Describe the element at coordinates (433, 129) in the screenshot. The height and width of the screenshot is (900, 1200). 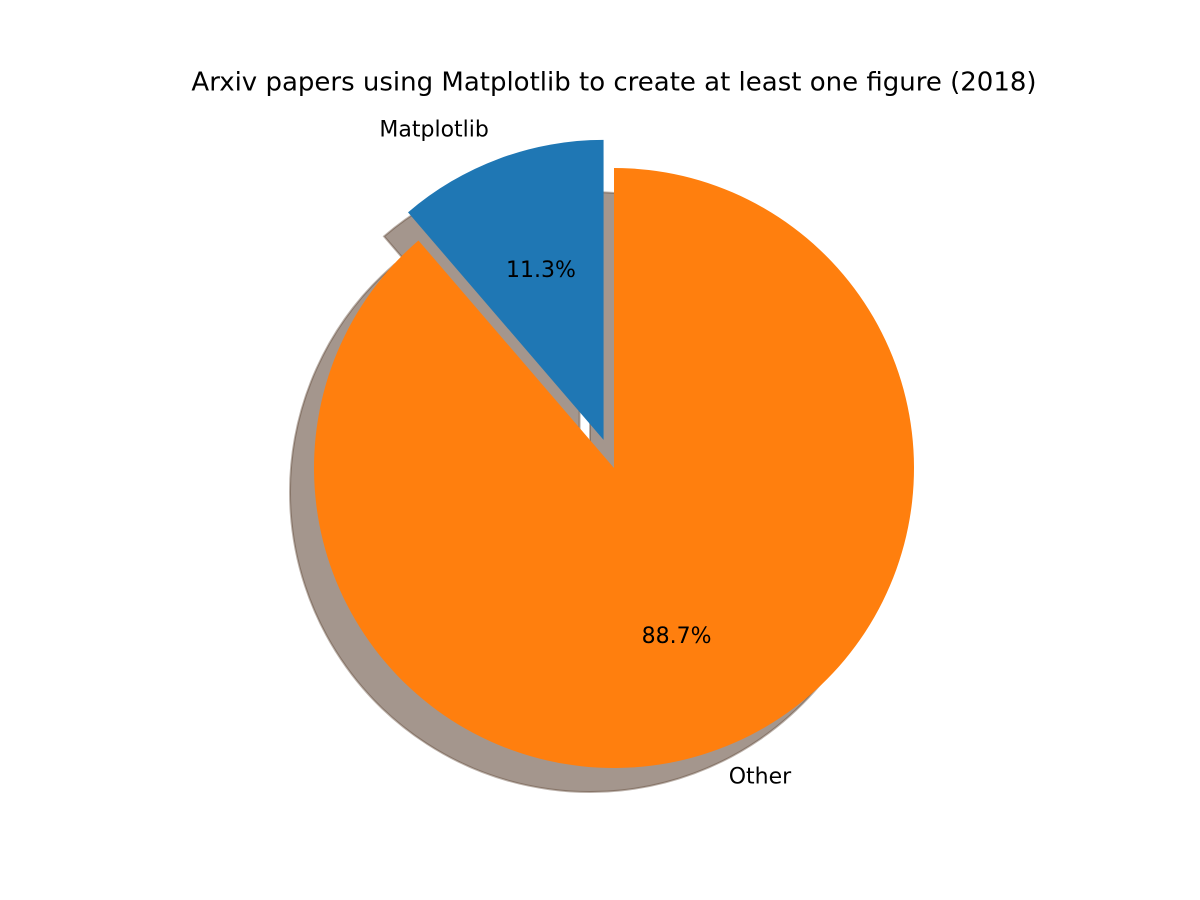
I see `category-label: Matplotlib` at that location.